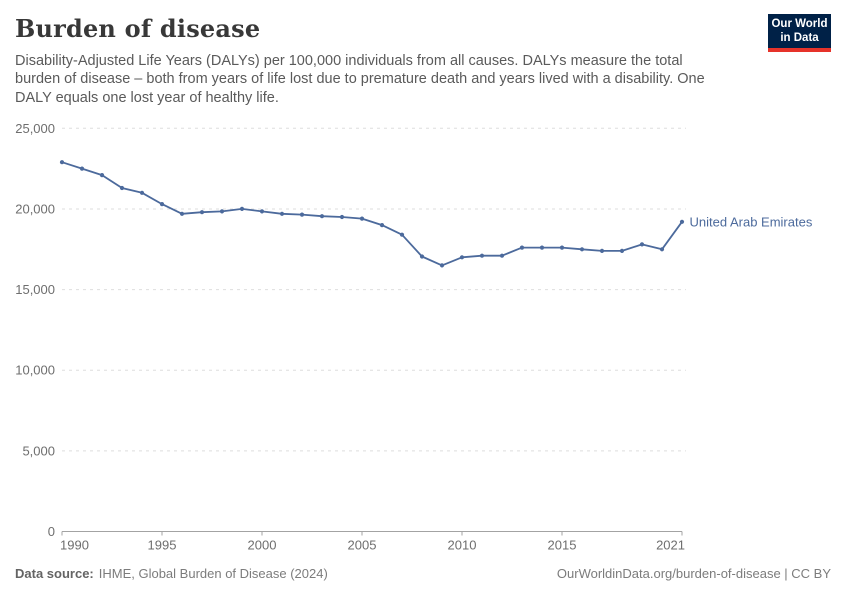 Image resolution: width=850 pixels, height=600 pixels. What do you see at coordinates (213, 573) in the screenshot?
I see `data-source-value: IHME, Global Burden of Disease (2024)` at bounding box center [213, 573].